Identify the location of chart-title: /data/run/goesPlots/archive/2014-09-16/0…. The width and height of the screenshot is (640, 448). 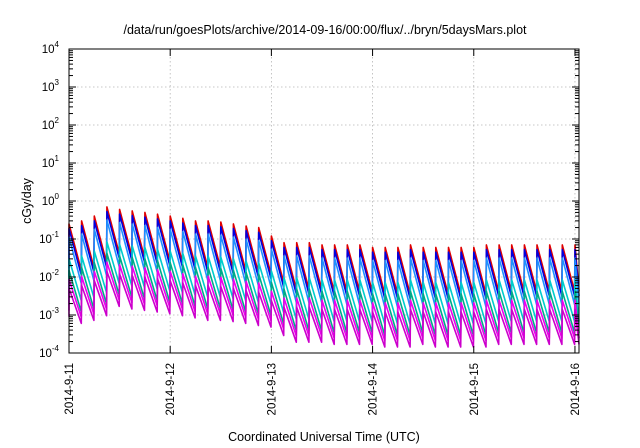
(325, 30).